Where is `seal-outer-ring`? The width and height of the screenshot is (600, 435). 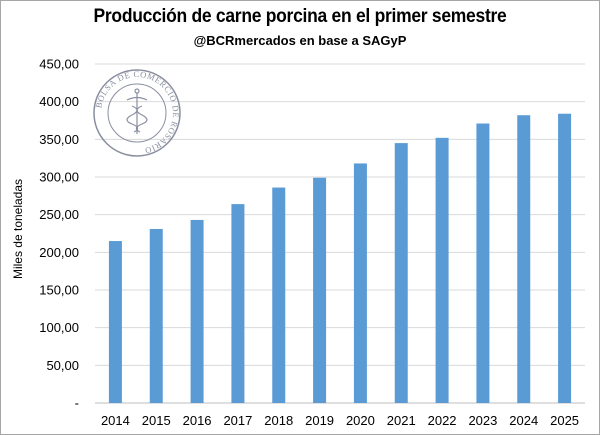 seal-outer-ring is located at coordinates (137, 113).